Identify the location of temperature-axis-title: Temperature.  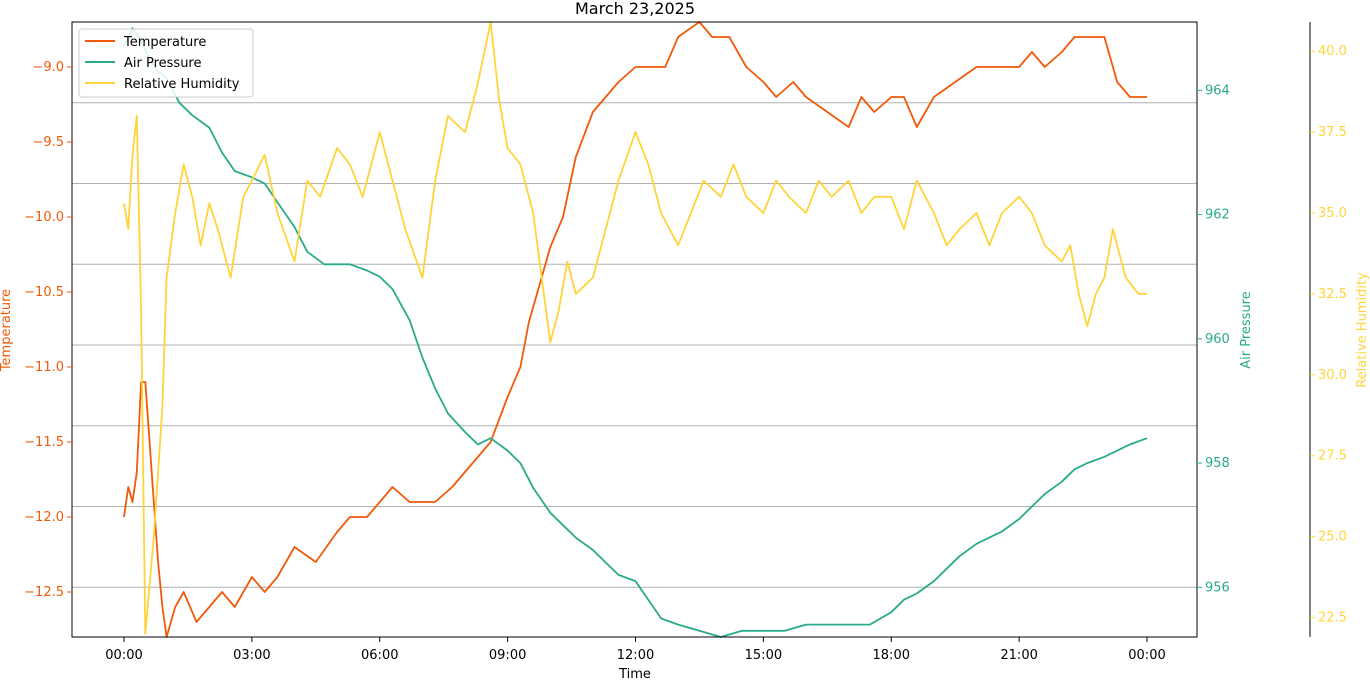
(7, 330).